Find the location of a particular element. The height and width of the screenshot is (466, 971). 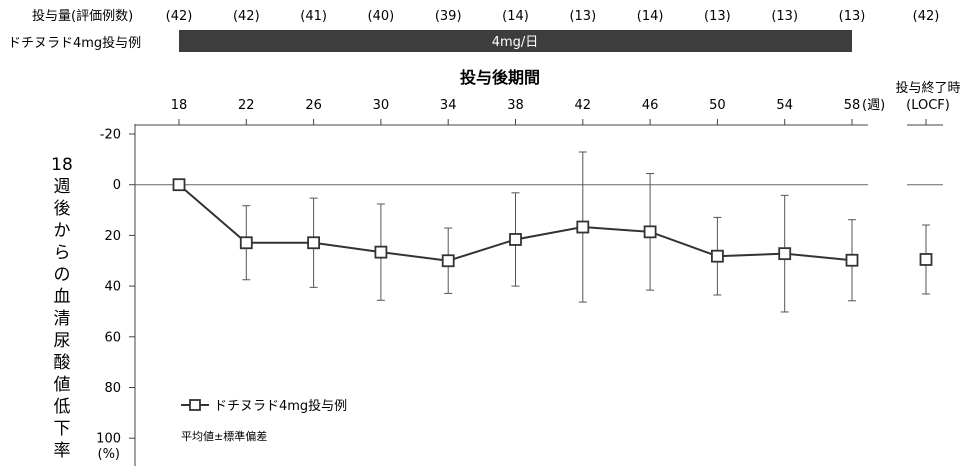

x-tick-label: 54 is located at coordinates (784, 105).